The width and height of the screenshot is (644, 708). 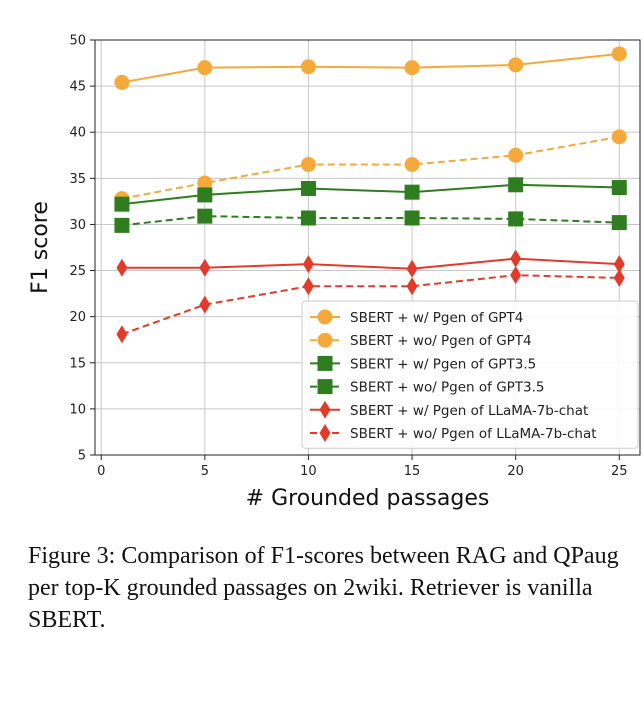 What do you see at coordinates (436, 318) in the screenshot?
I see `legend-label: SBERT + w/ Pgen of GPT4` at bounding box center [436, 318].